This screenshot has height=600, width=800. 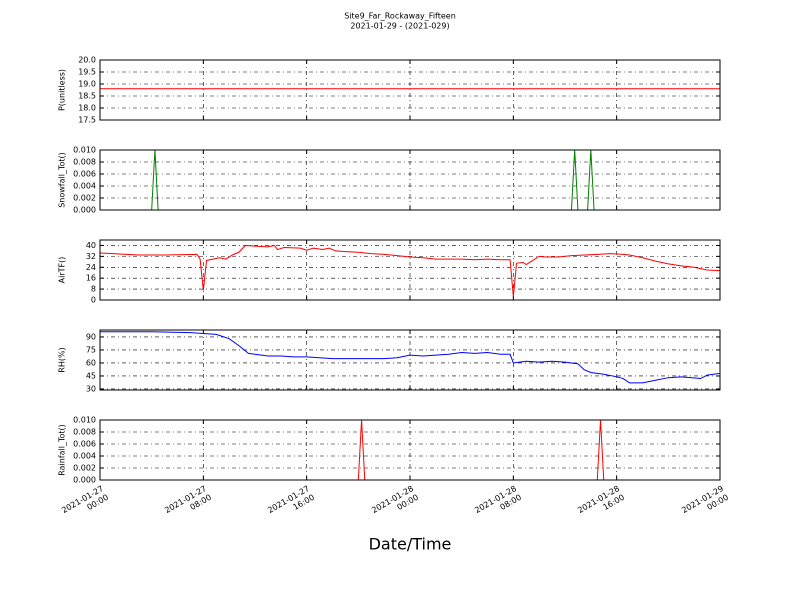 I want to click on chart-title: Site9_Far_Rockaway_Fifteen, so click(x=400, y=16).